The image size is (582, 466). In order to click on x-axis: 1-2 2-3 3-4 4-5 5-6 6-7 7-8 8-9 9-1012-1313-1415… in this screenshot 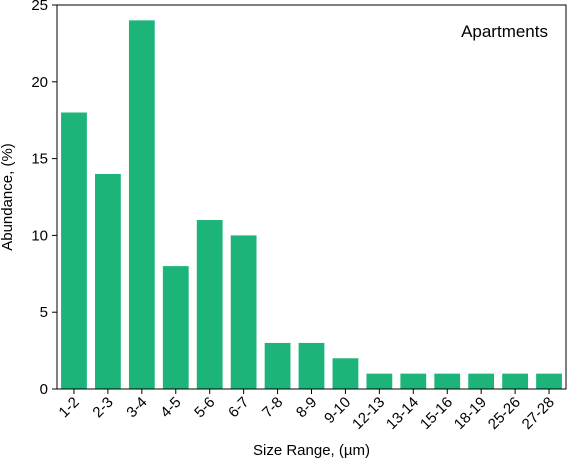, I will do `click(306, 411)`.